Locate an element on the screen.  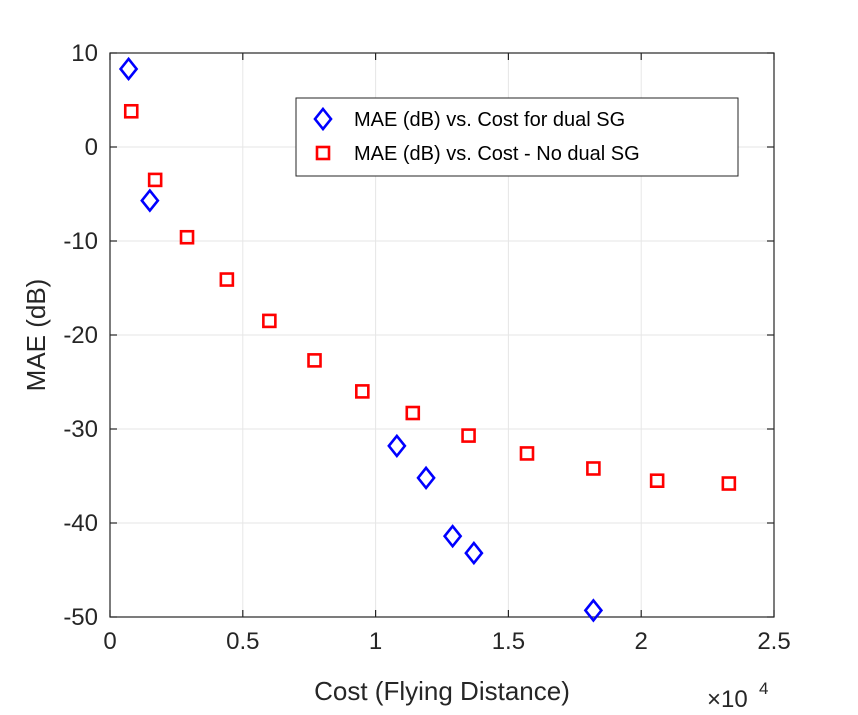
x-tick-label: 2 is located at coordinates (641, 641).